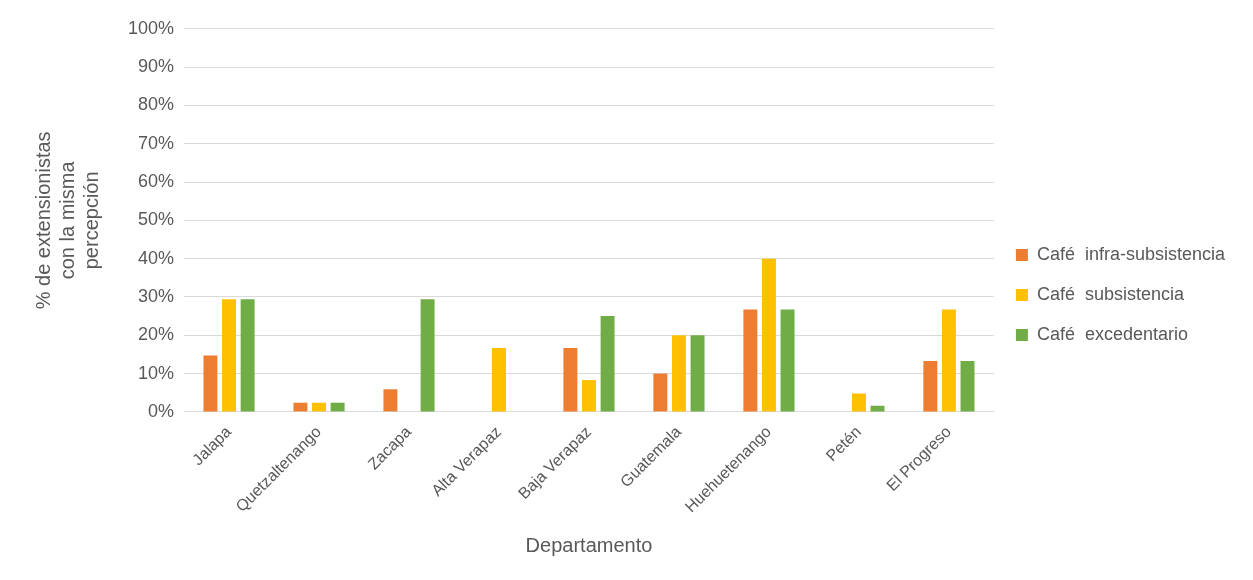 This screenshot has height=580, width=1253. Describe the element at coordinates (161, 410) in the screenshot. I see `y-tick-label: 0%` at that location.